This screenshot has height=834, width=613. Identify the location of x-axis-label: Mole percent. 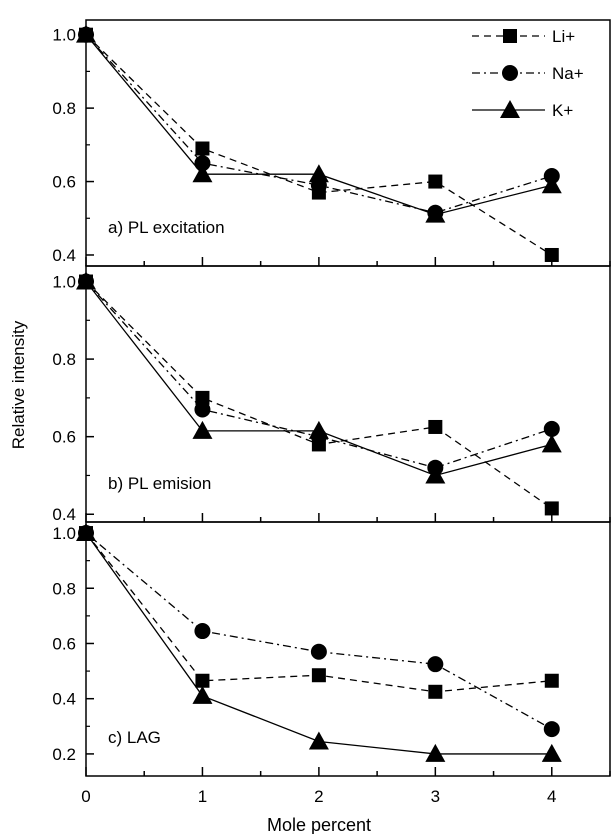
(319, 824).